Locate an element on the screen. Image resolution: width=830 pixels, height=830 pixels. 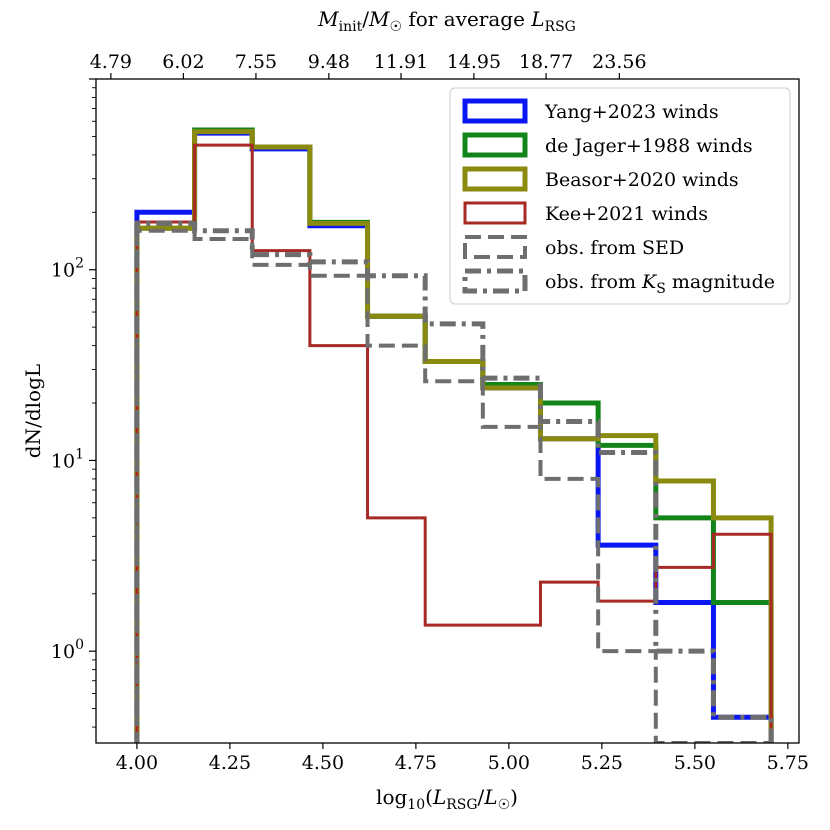
top-tick-label: 9.48 is located at coordinates (329, 62).